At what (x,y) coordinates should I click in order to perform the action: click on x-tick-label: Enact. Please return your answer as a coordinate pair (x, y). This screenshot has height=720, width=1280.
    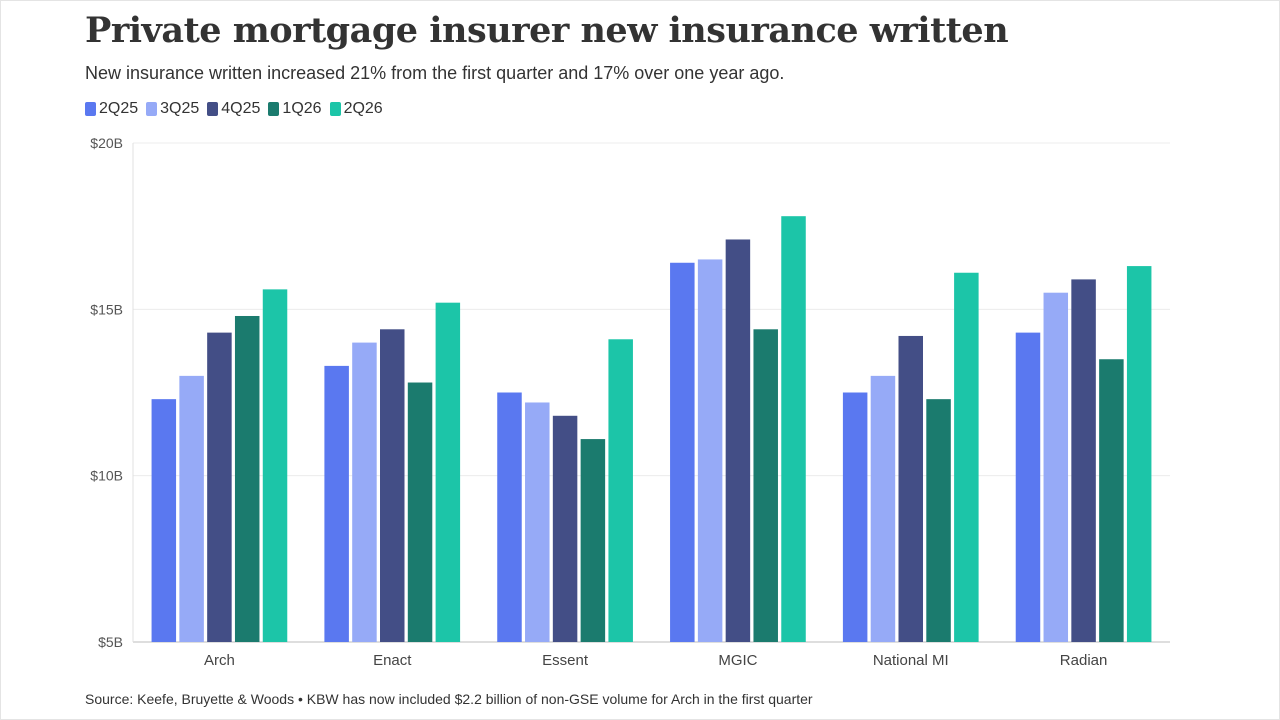
    Looking at the image, I should click on (392, 660).